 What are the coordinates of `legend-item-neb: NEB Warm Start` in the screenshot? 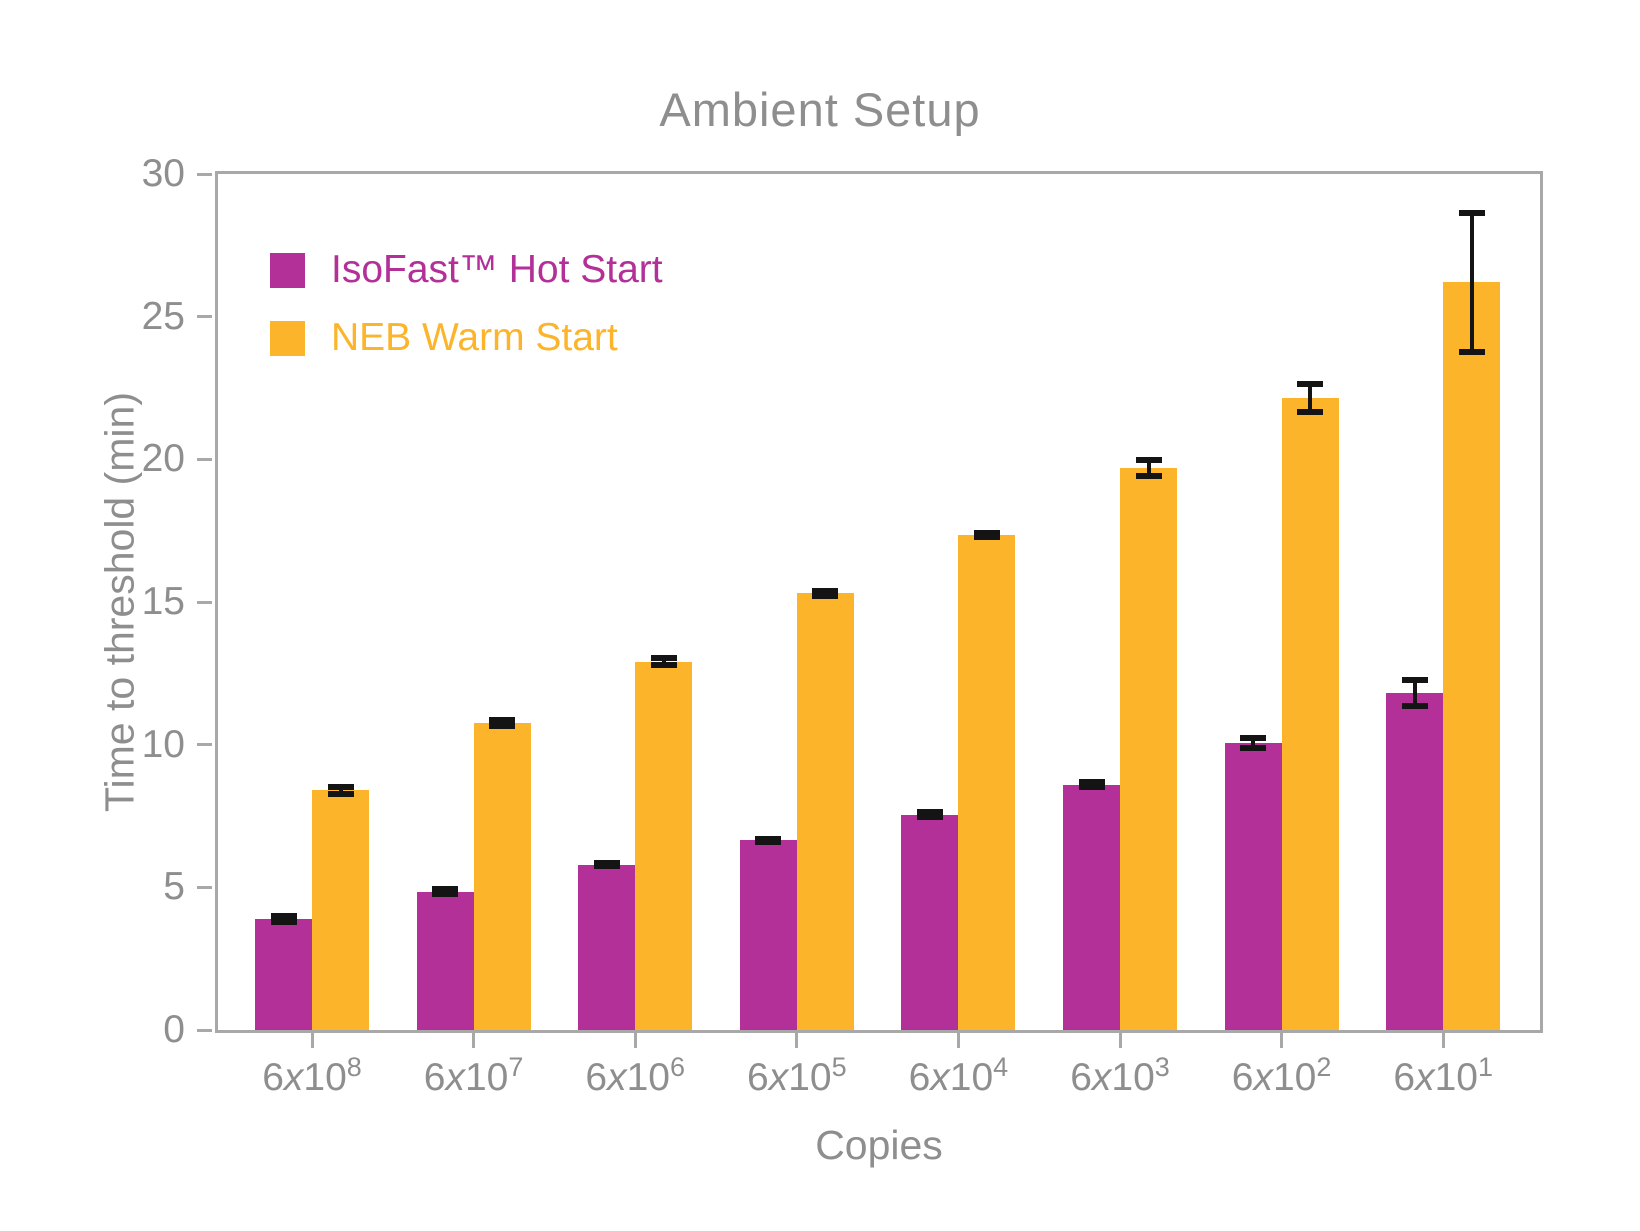 It's located at (466, 338).